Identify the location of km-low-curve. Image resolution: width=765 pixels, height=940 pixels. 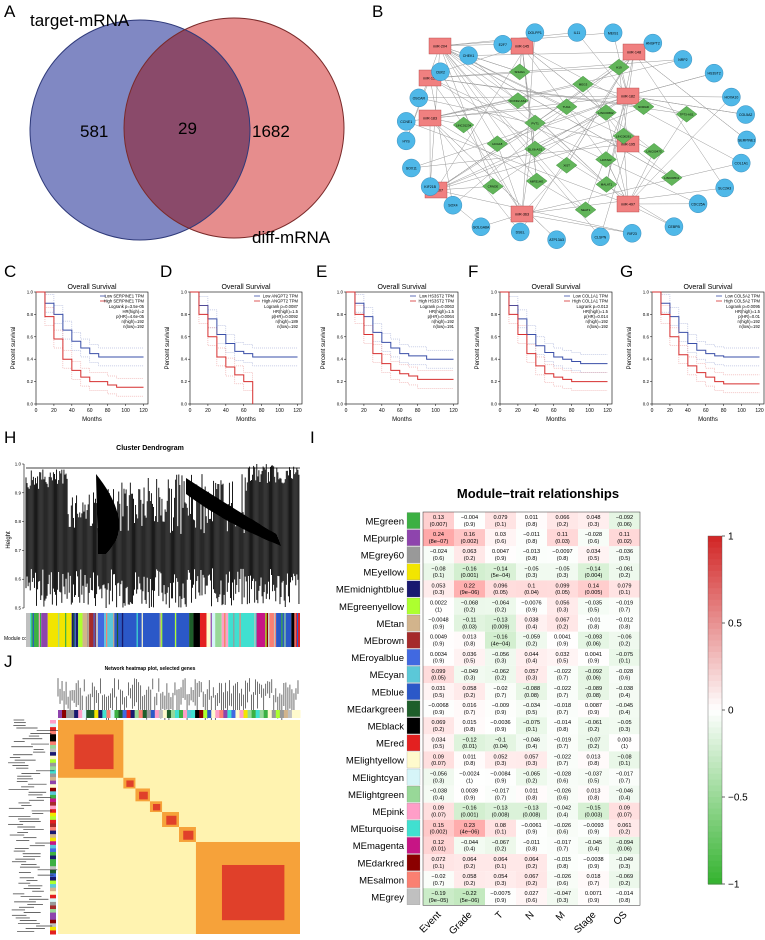
(90, 324).